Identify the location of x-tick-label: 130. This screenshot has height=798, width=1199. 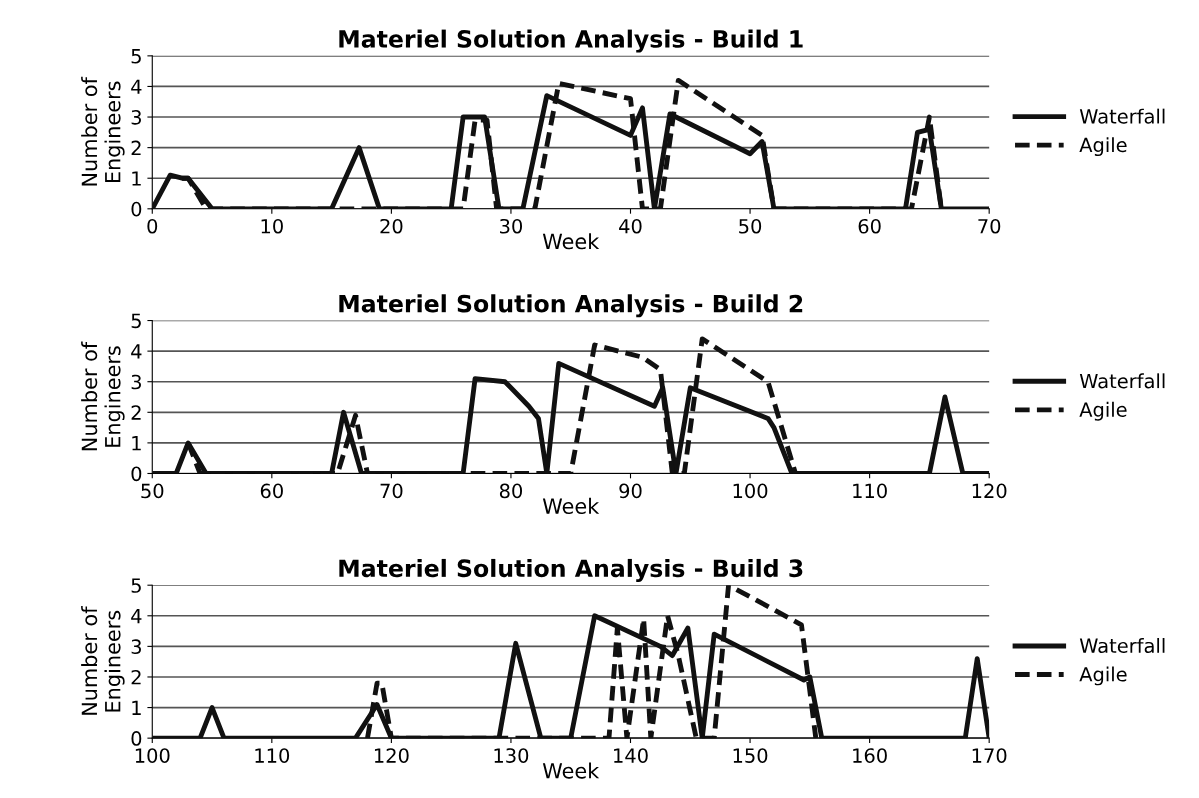
(511, 755).